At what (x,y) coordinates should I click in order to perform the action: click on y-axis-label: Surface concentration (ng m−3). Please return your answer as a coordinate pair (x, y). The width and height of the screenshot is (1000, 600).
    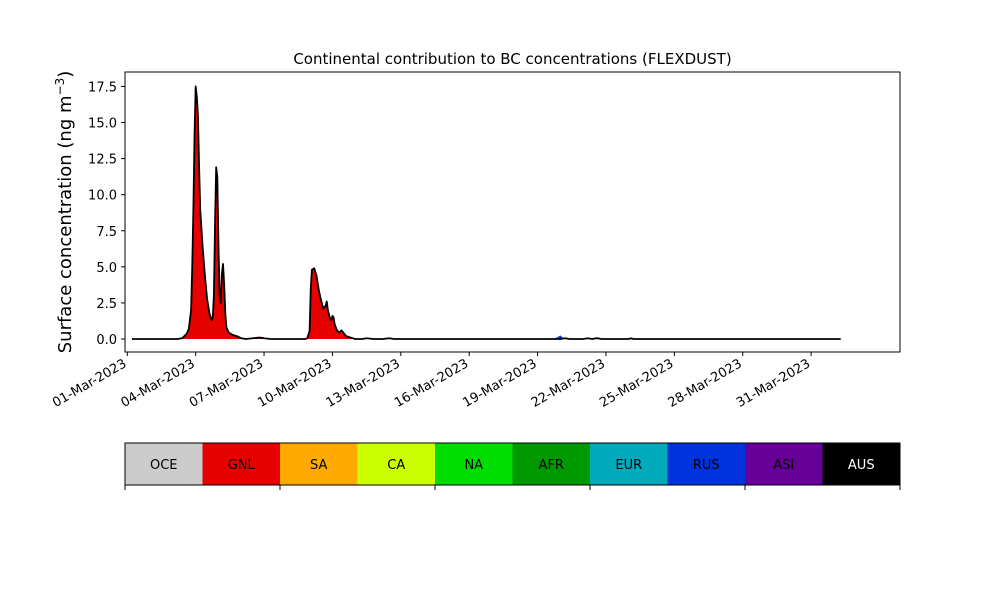
    Looking at the image, I should click on (64, 212).